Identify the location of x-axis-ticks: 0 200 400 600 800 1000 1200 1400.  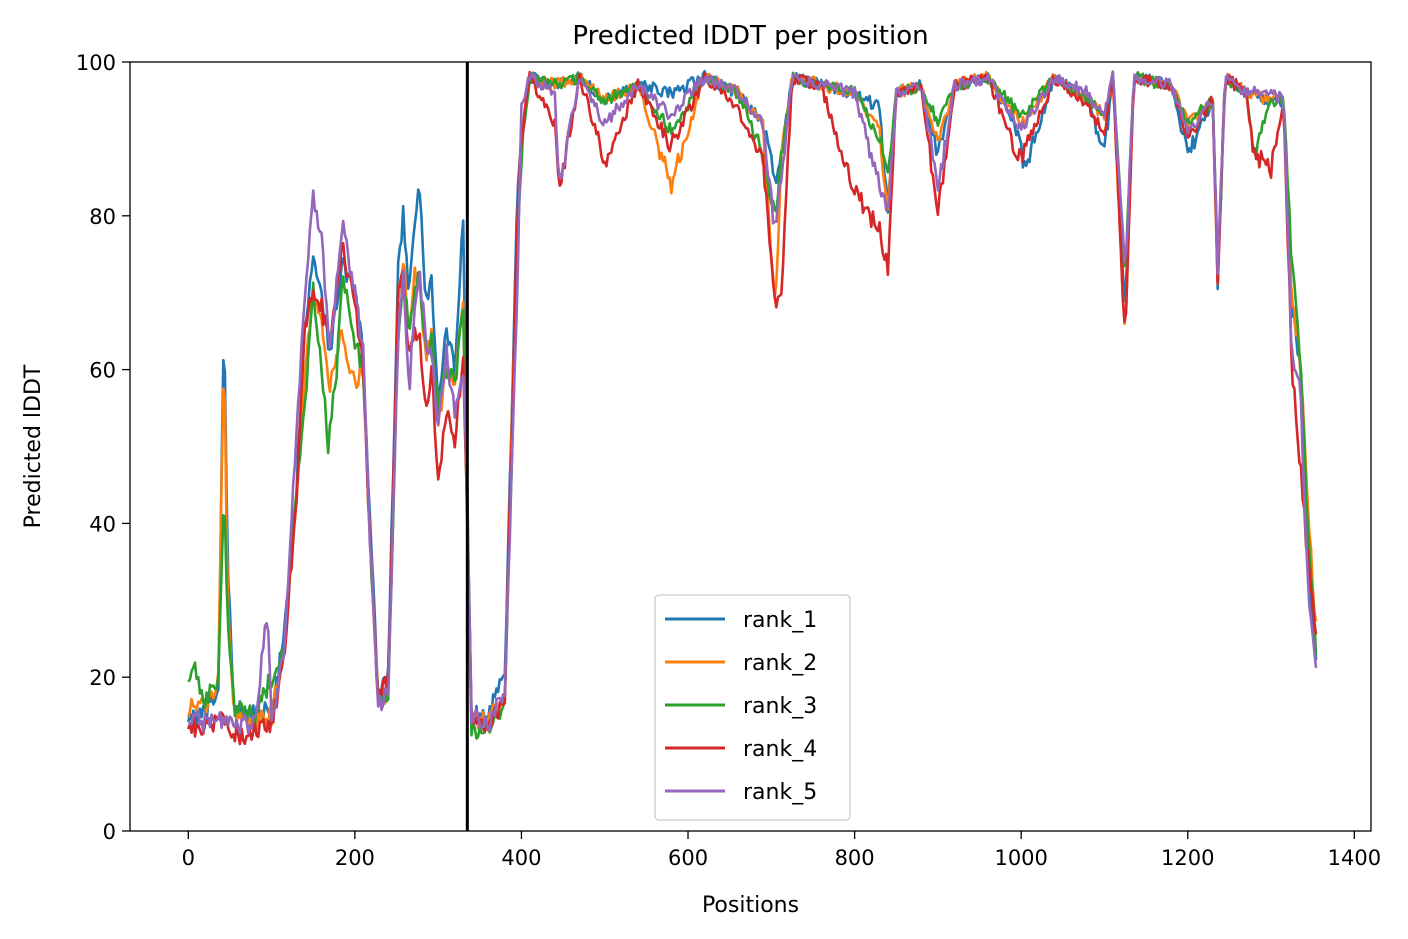
(781, 850).